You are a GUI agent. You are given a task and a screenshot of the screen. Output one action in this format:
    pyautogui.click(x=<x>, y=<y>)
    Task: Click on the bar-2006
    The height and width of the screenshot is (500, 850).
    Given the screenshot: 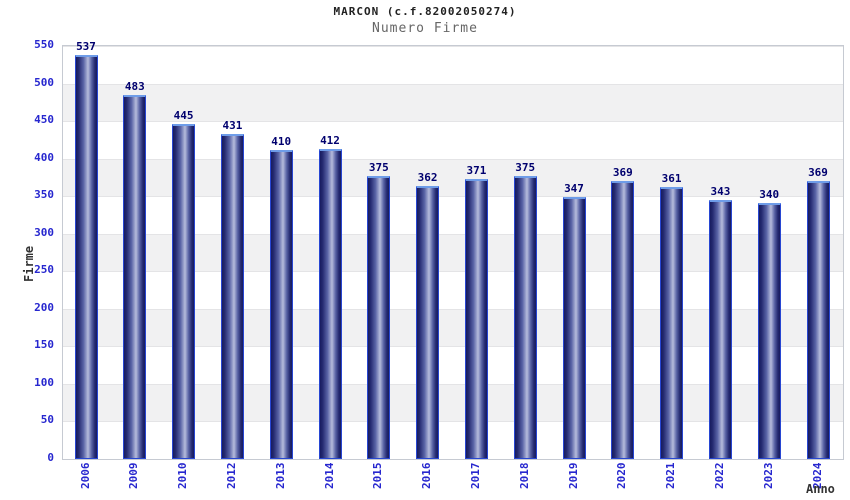 What is the action you would take?
    pyautogui.click(x=86, y=257)
    